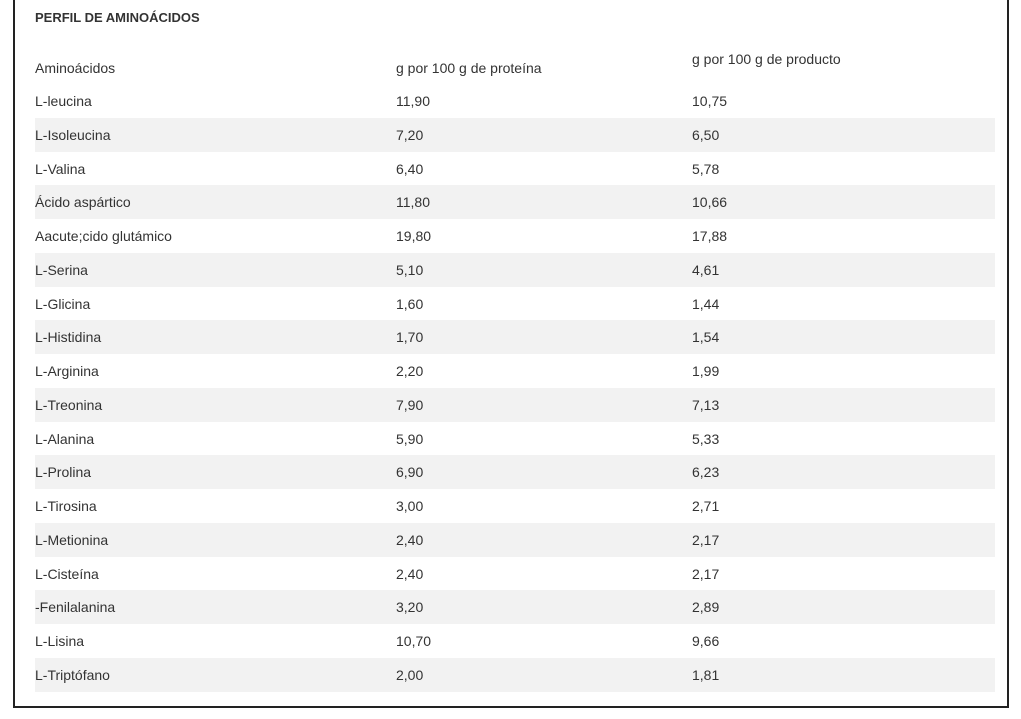 This screenshot has width=1021, height=719. What do you see at coordinates (706, 303) in the screenshot?
I see `table-cell: 1,44` at bounding box center [706, 303].